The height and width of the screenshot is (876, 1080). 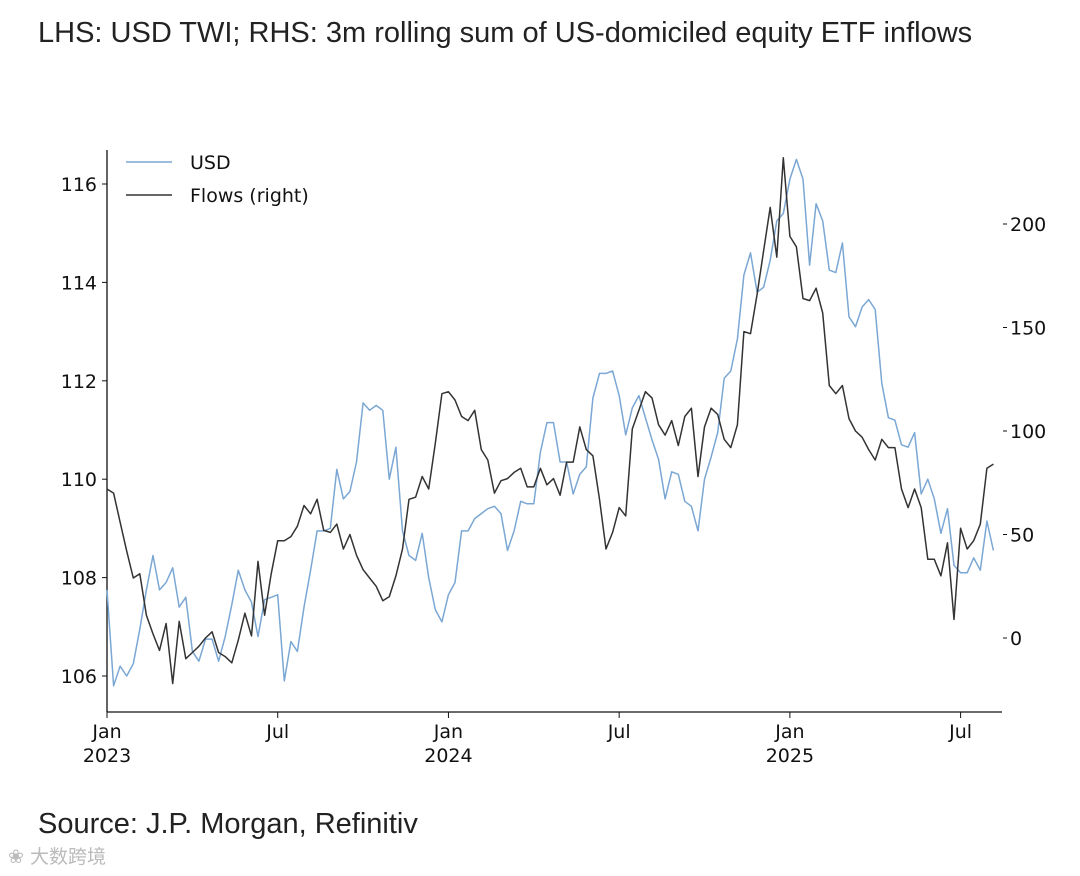 What do you see at coordinates (217, 179) in the screenshot?
I see `legend: USD Flows (right)` at bounding box center [217, 179].